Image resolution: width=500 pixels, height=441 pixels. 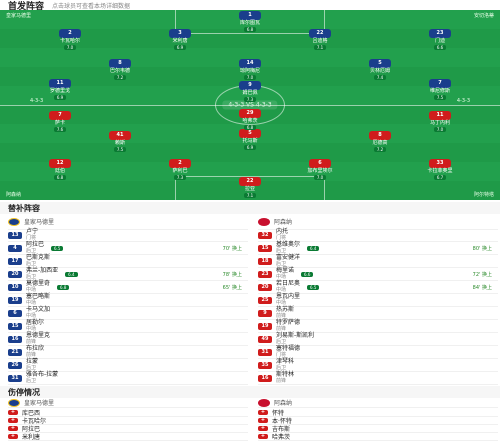 What do you see at coordinates (128, 313) in the screenshot?
I see `sub-player-row: 6 卡马文加 中场` at bounding box center [128, 313].